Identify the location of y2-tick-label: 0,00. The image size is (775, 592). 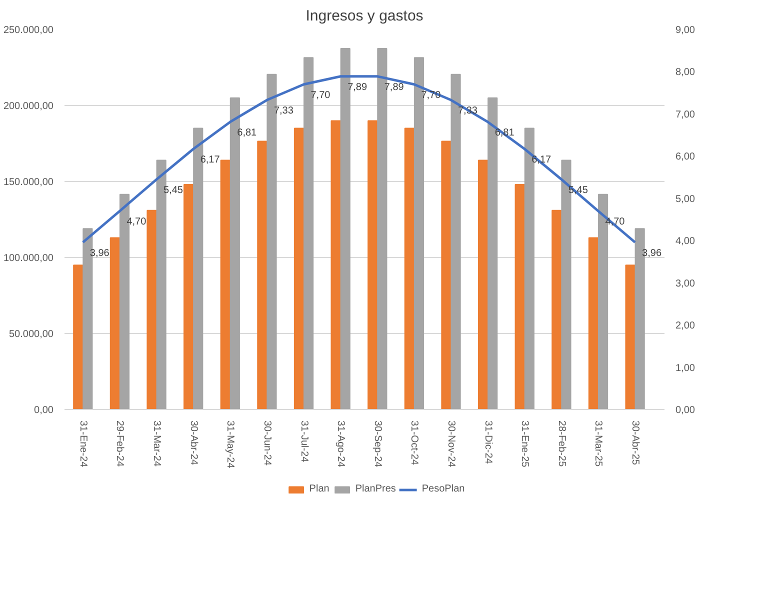
(686, 410).